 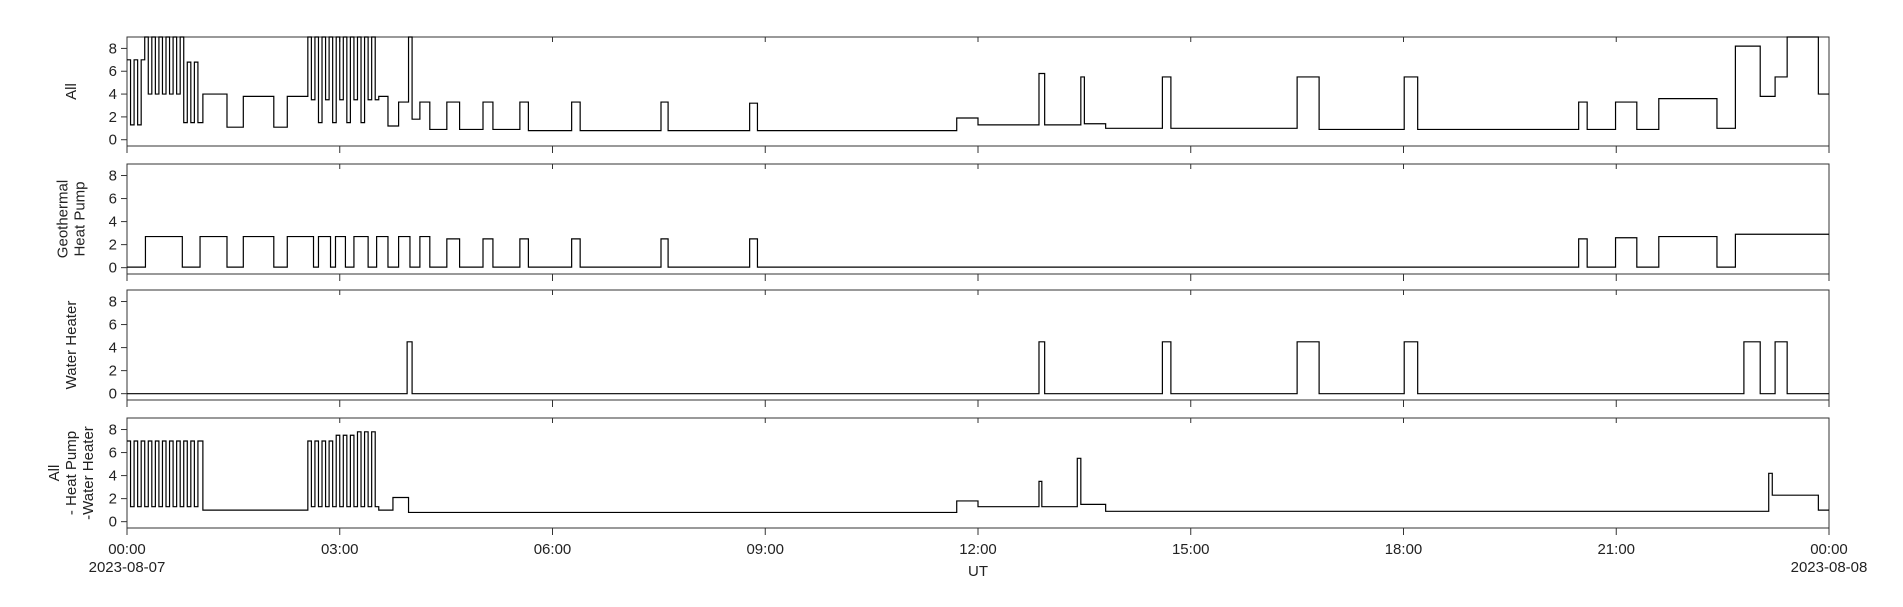 What do you see at coordinates (71, 473) in the screenshot?
I see `y-axis-label: - Heat Pump` at bounding box center [71, 473].